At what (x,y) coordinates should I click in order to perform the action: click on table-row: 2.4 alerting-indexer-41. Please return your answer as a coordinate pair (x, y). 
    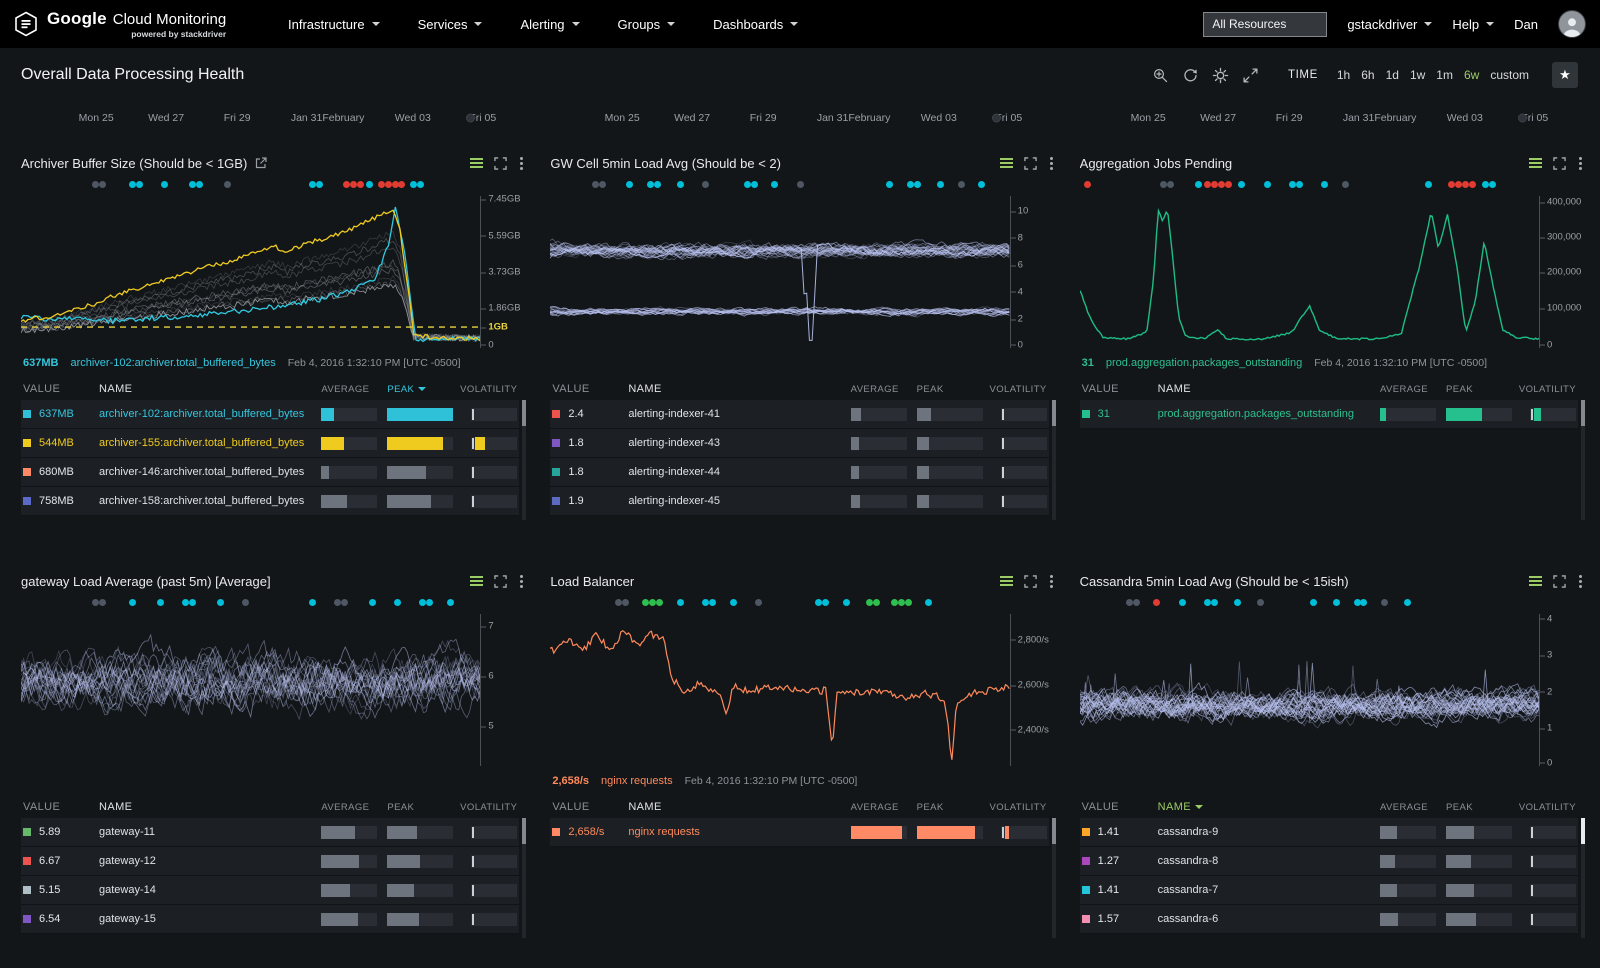
    Looking at the image, I should click on (799, 414).